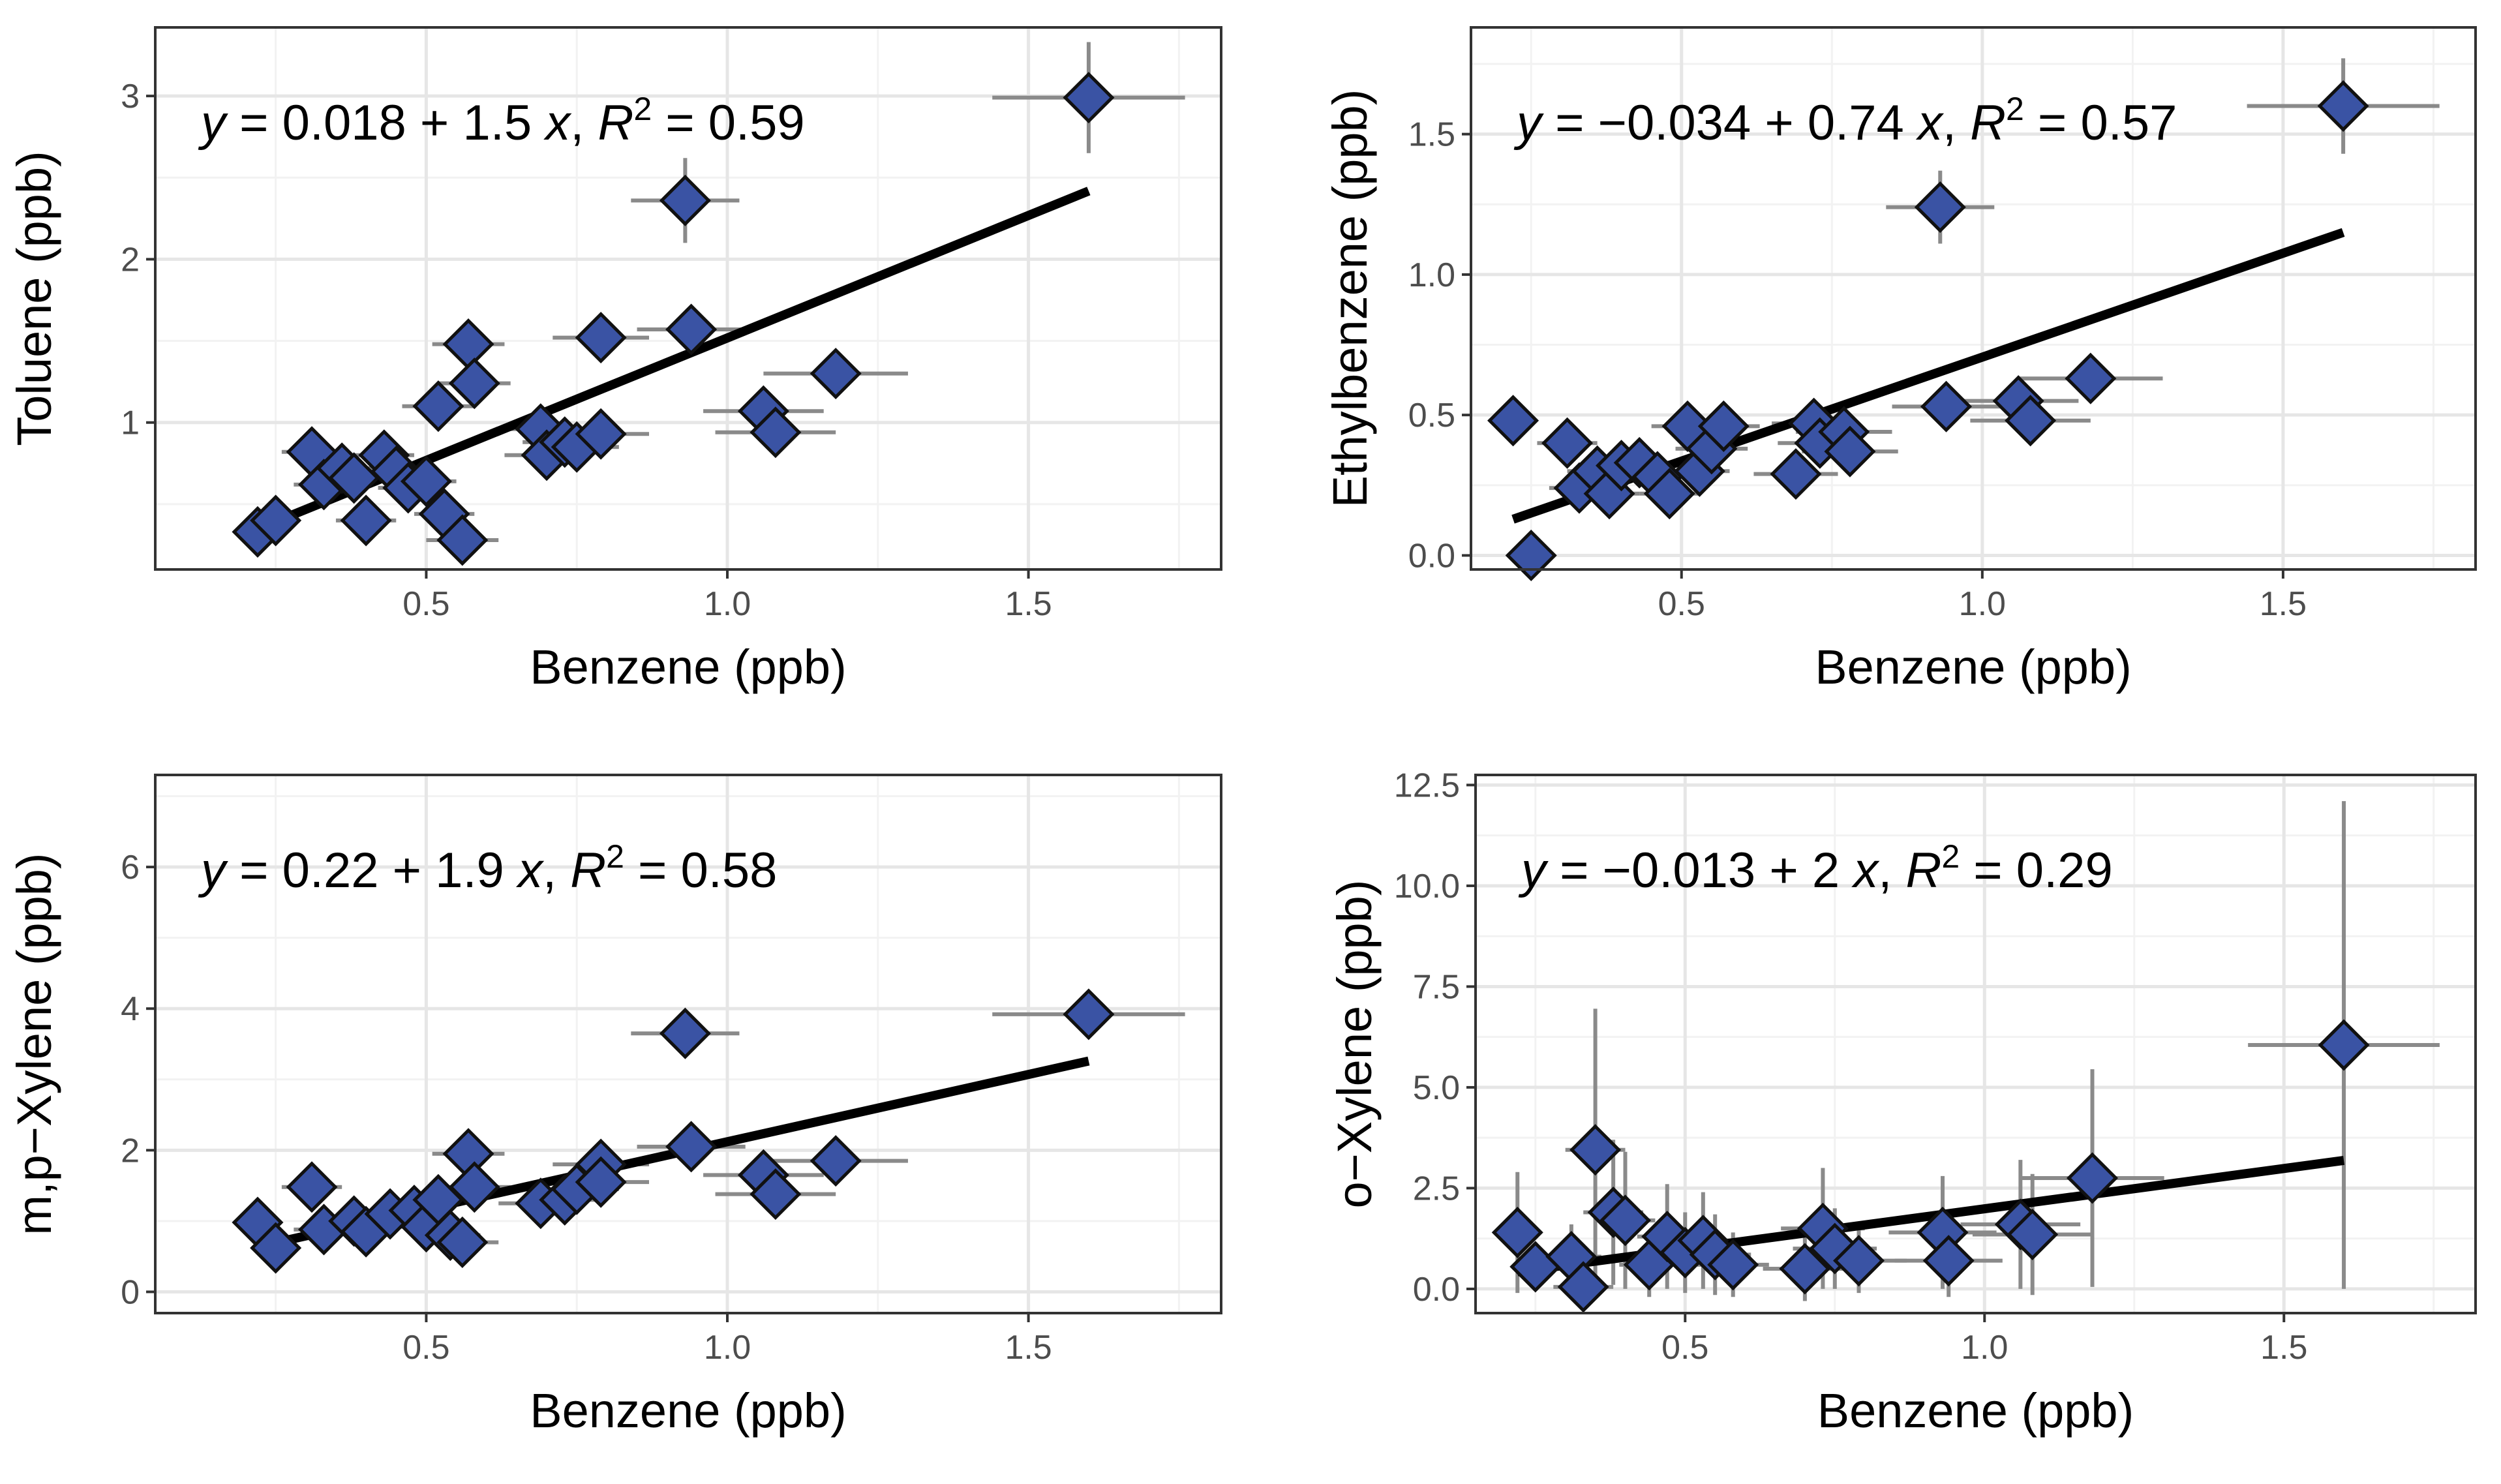 The width and height of the screenshot is (2501, 1484). I want to click on equation-slope: 1.5, so click(497, 123).